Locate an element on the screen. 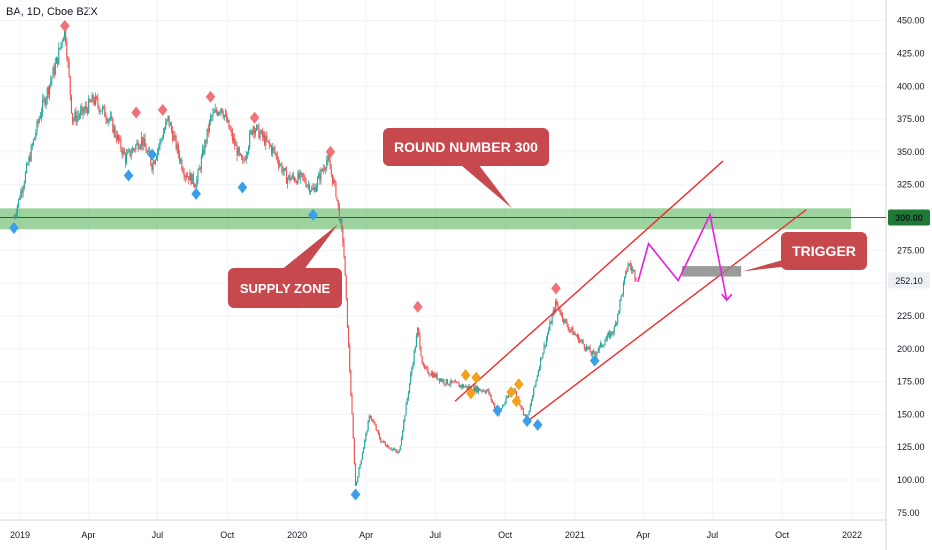 Image resolution: width=932 pixels, height=550 pixels. y-tick-label: 275.00 is located at coordinates (911, 250).